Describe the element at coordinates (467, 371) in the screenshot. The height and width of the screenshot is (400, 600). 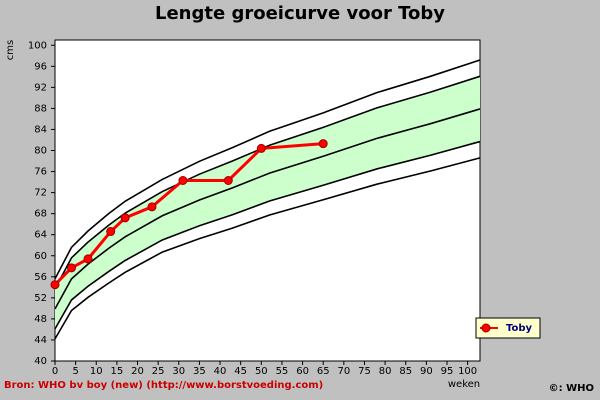
I see `x-tick-label: 100` at that location.